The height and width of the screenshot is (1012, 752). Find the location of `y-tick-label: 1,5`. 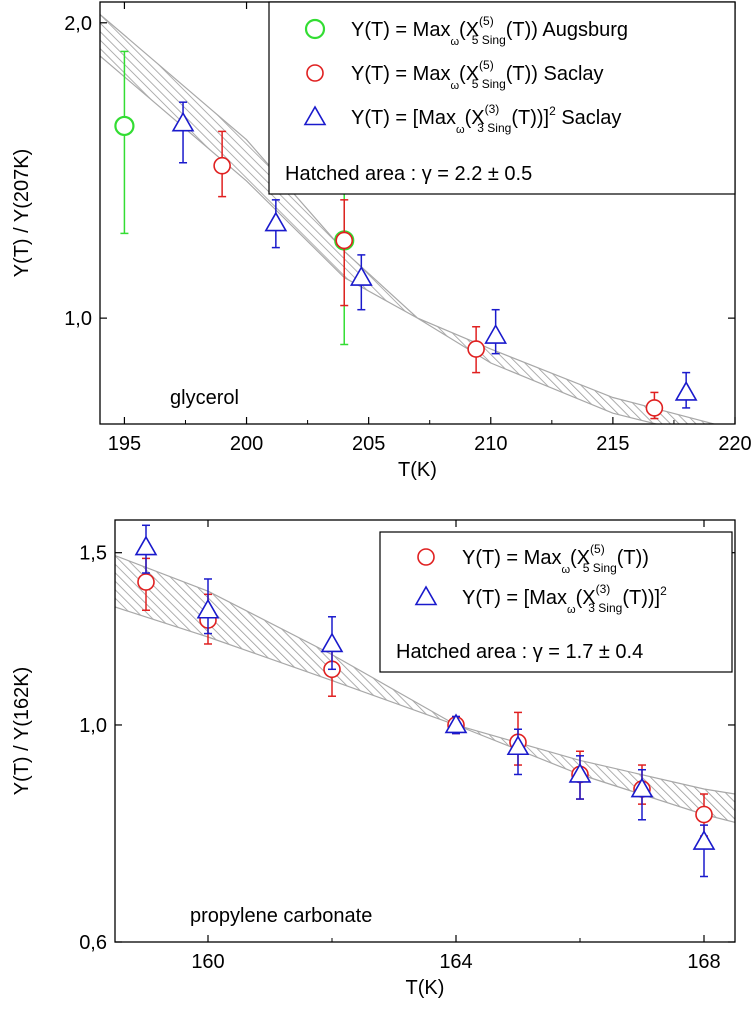

y-tick-label: 1,5 is located at coordinates (93, 554).